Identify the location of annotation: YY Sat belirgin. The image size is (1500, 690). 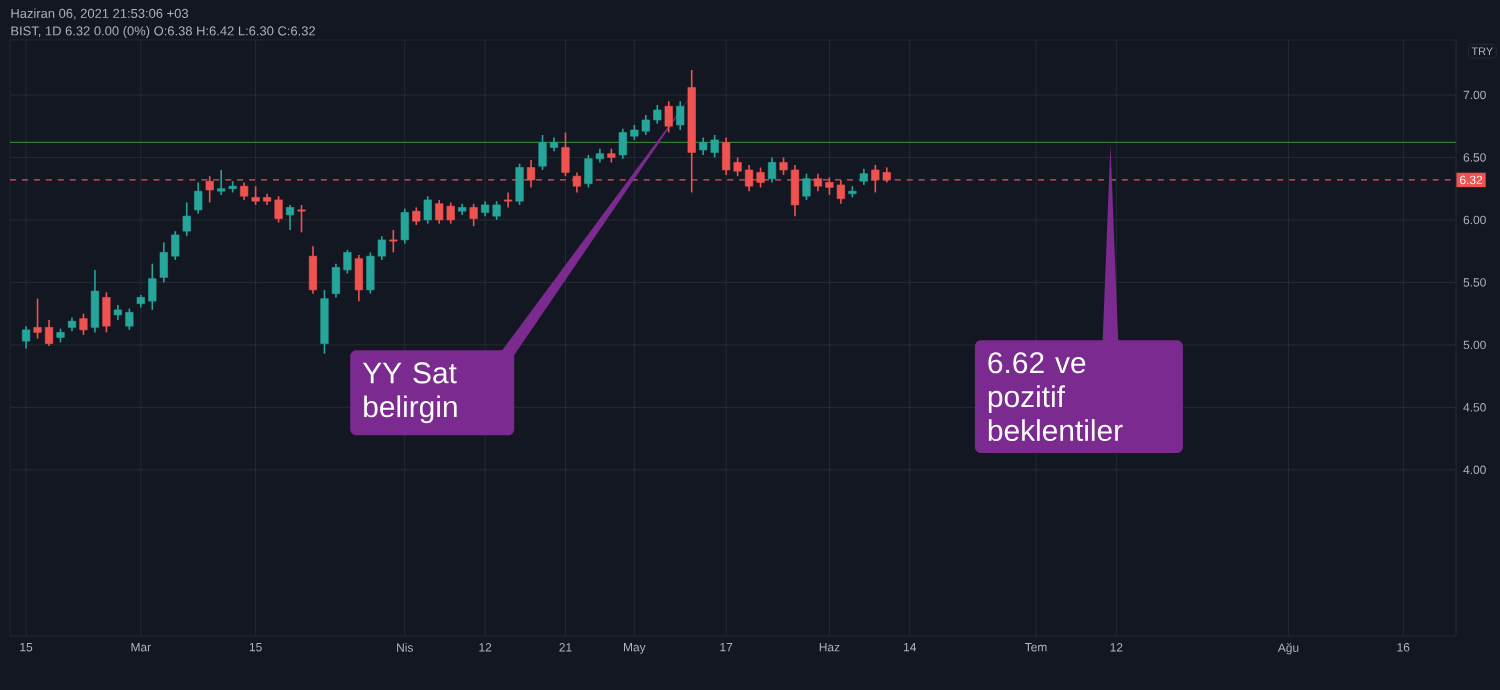
(409, 393).